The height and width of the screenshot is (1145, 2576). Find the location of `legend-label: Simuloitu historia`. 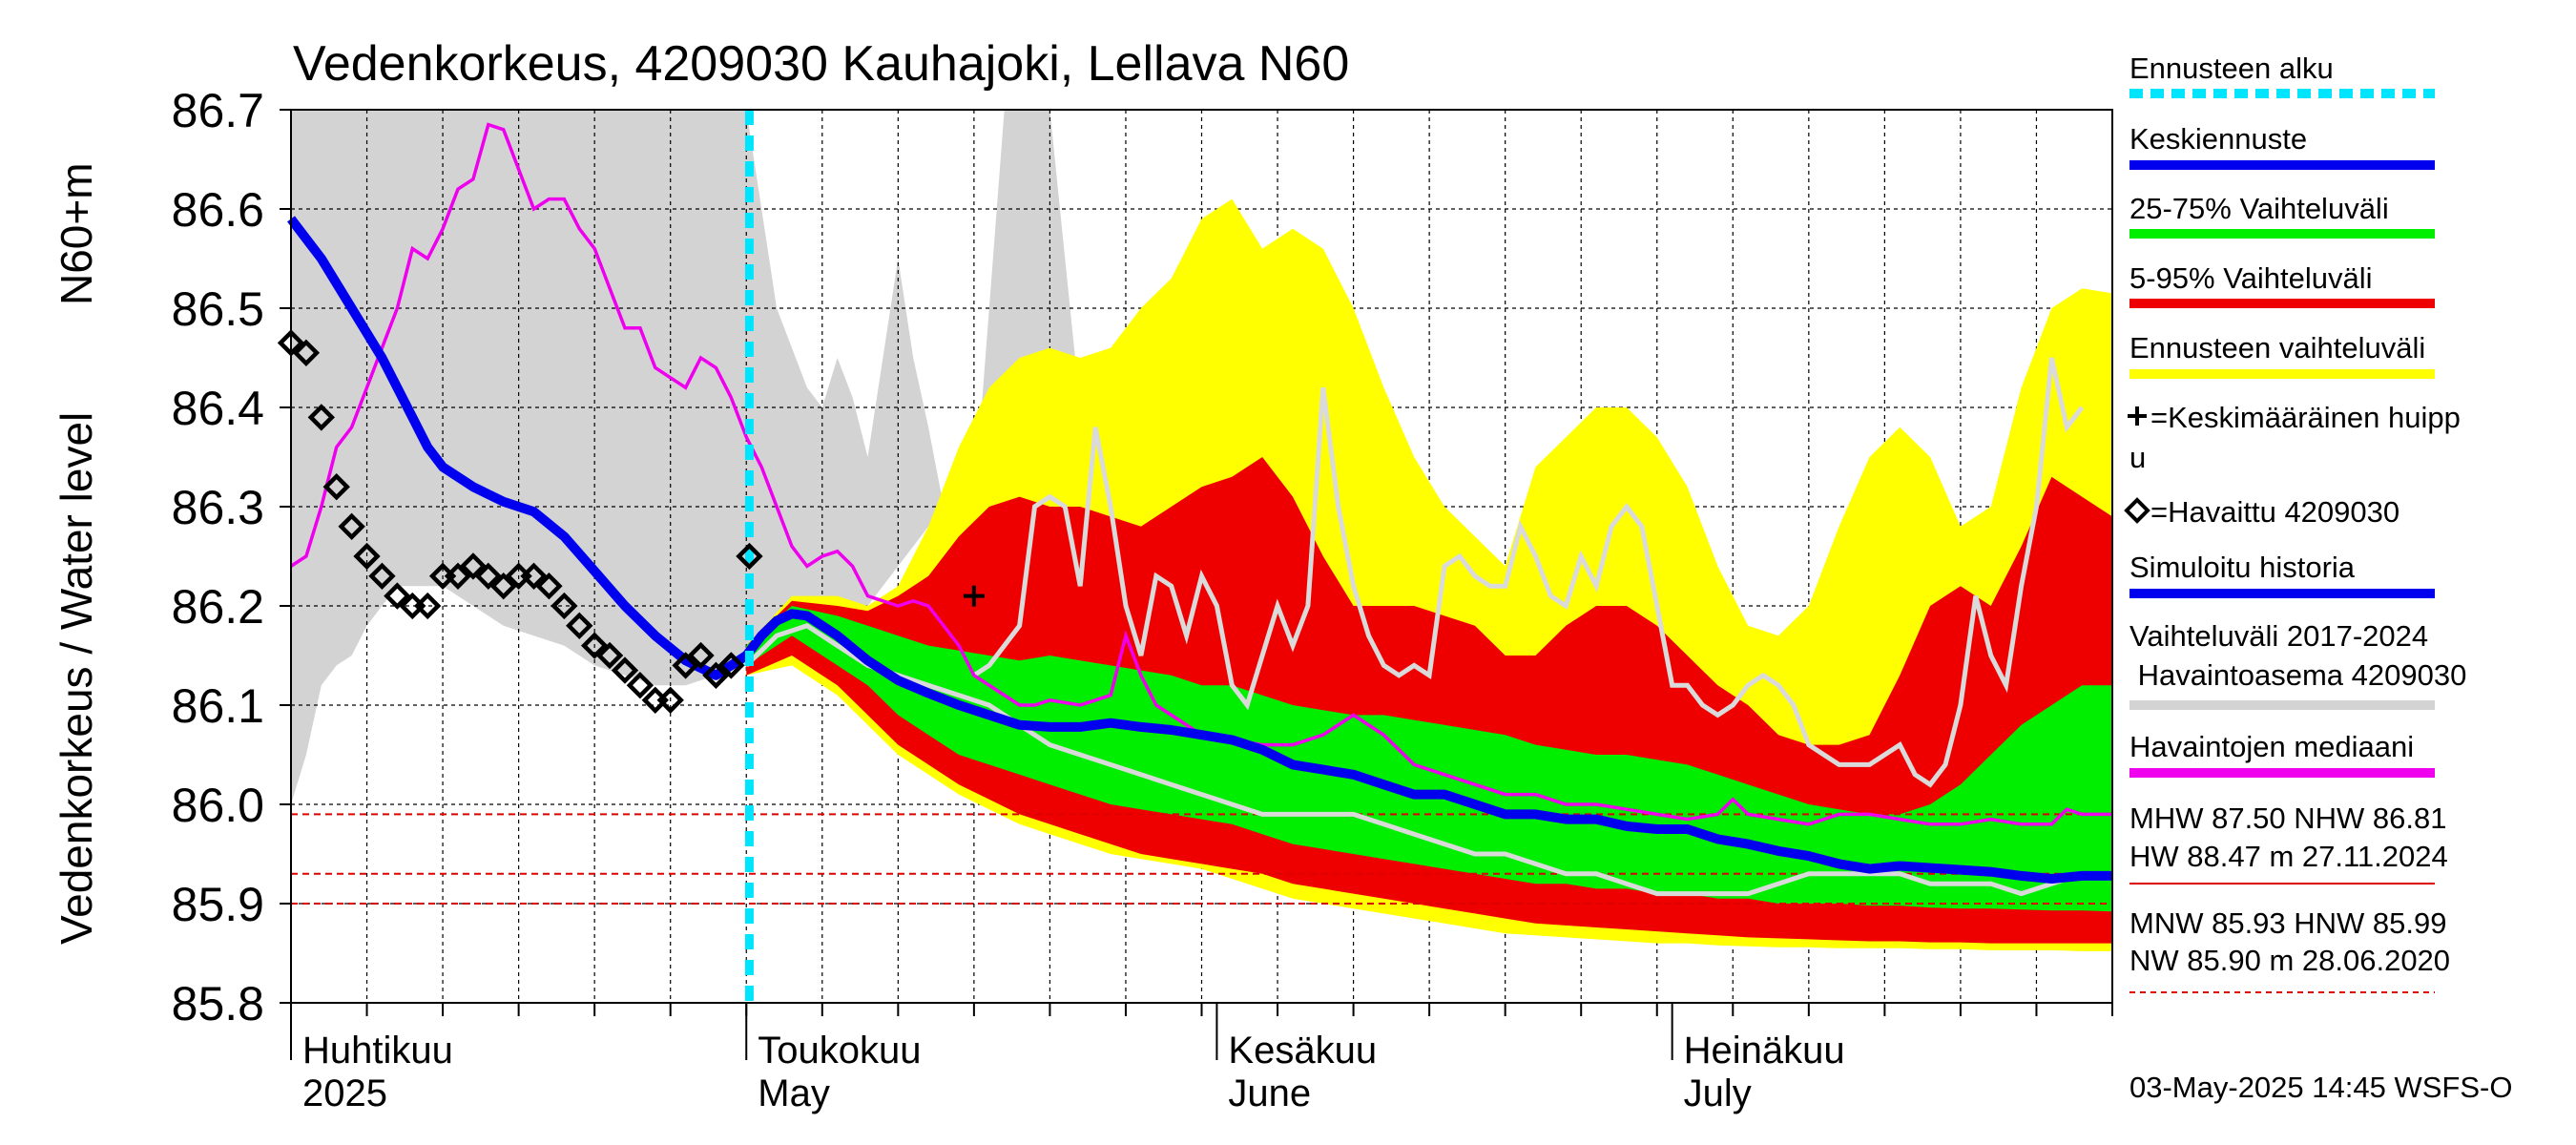

legend-label: Simuloitu historia is located at coordinates (2242, 568).